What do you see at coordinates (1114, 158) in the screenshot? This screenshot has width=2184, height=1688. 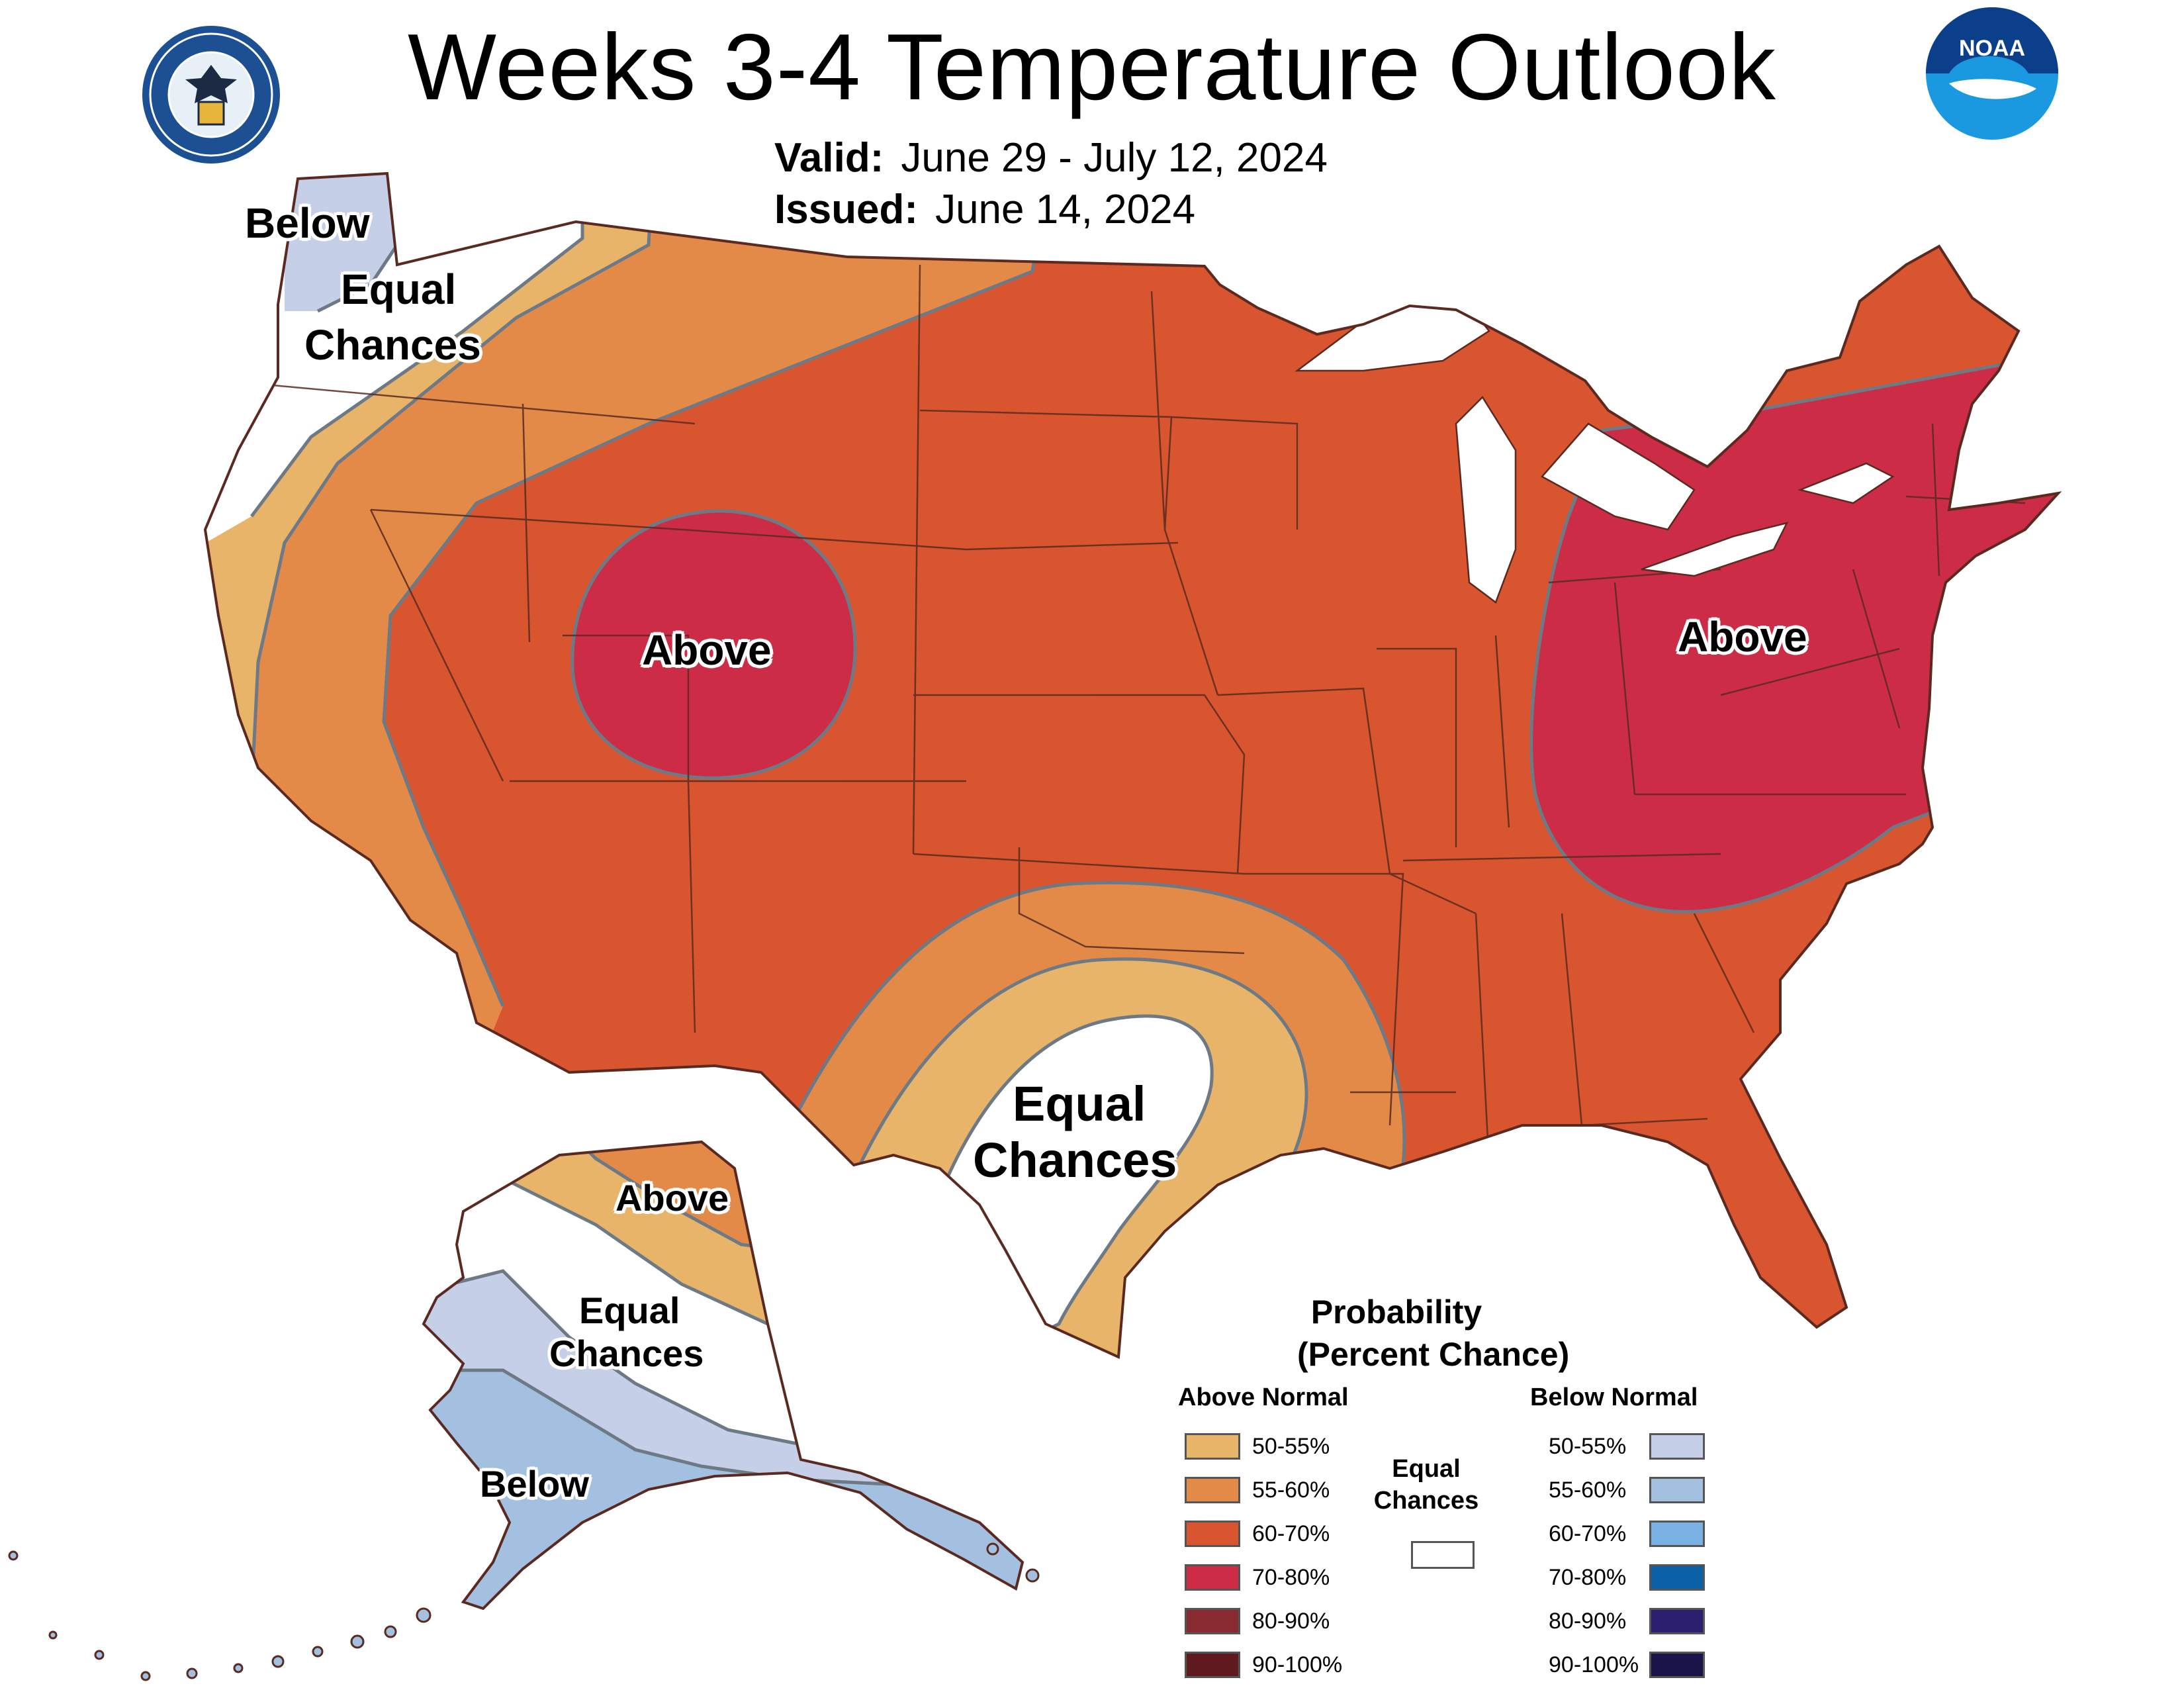 I see `valid-value: June 29 - July 12, 2024` at bounding box center [1114, 158].